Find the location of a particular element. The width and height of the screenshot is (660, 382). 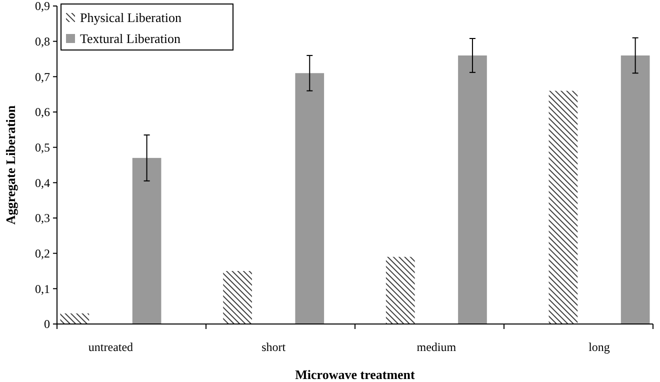

x-tick-label: untreated is located at coordinates (111, 347).